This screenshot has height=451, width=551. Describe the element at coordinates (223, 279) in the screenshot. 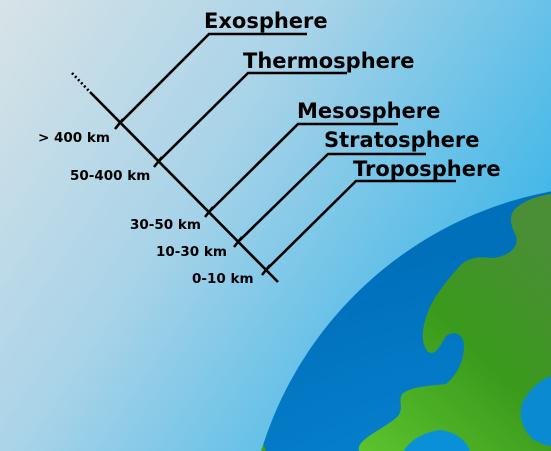

I see `altitude-label-troposphere: 0-10 km` at that location.